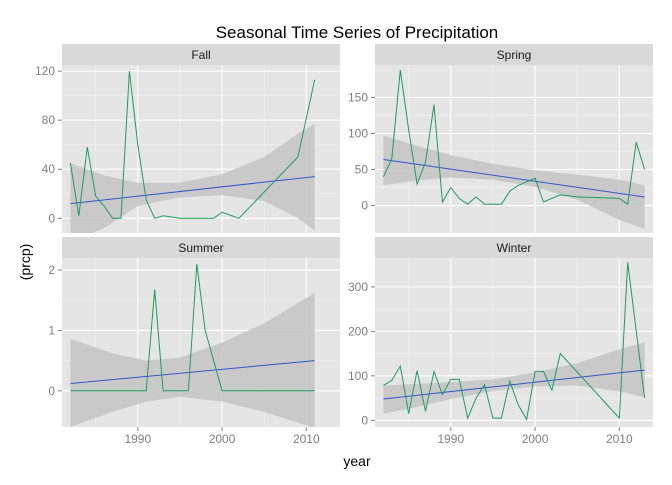 The height and width of the screenshot is (485, 672). I want to click on y-tick-label: 2, so click(51, 270).